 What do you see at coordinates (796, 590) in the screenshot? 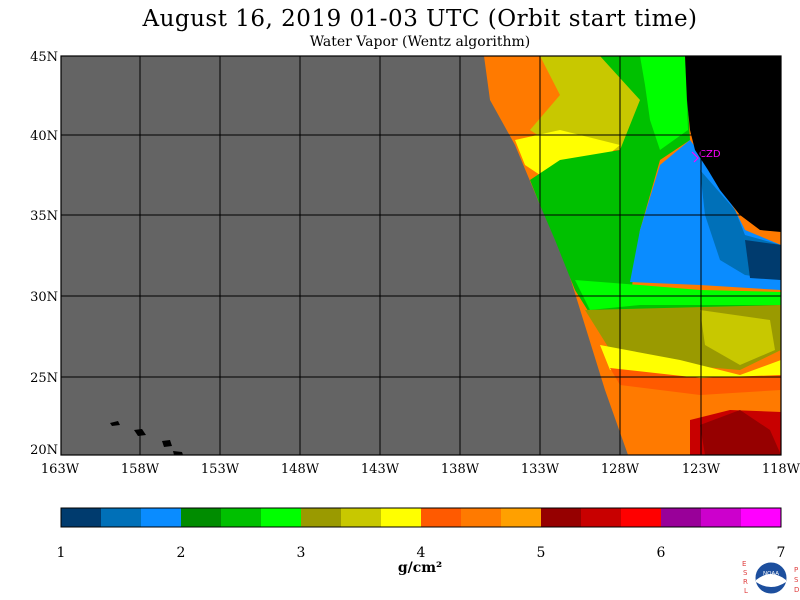
I see `logo-letter-d: D` at bounding box center [796, 590].